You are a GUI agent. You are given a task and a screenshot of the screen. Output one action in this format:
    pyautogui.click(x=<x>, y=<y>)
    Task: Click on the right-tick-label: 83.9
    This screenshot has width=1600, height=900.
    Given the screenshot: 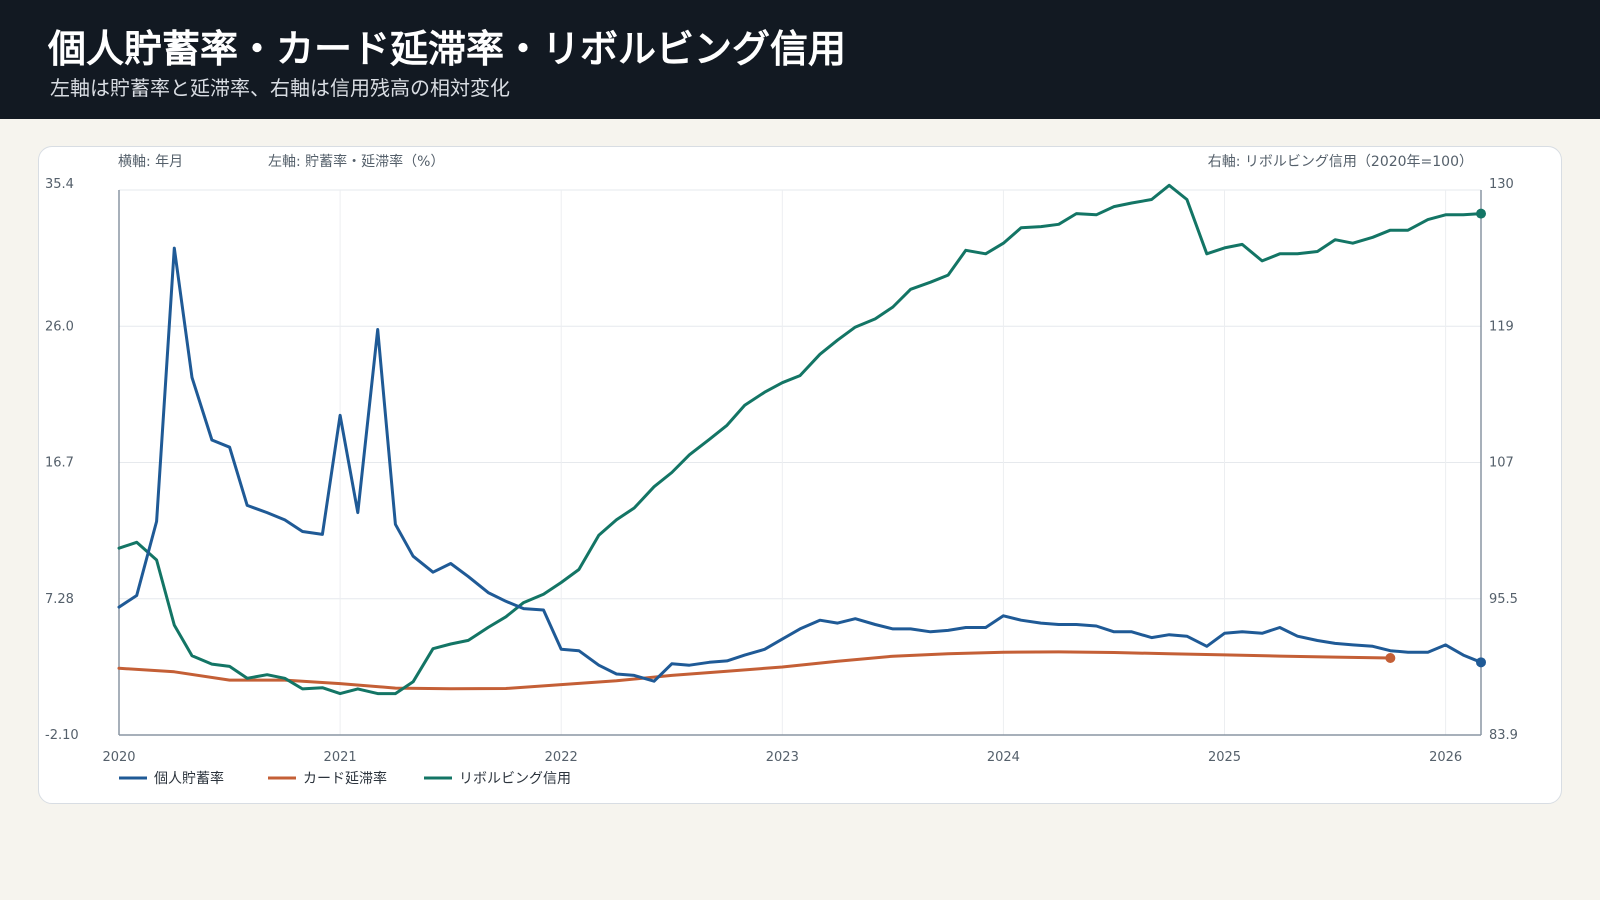 What is the action you would take?
    pyautogui.click(x=1503, y=735)
    